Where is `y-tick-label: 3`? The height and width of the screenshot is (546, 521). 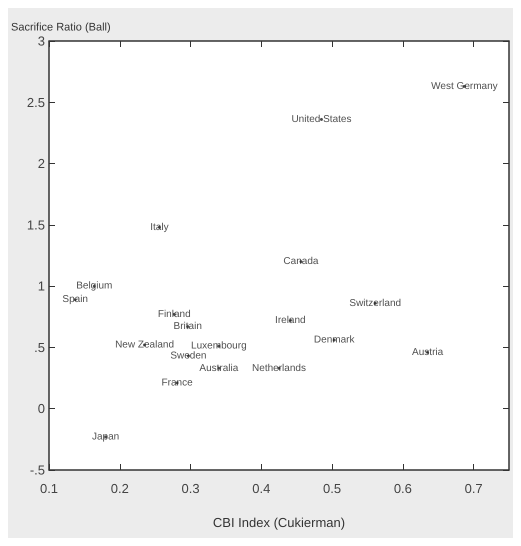
y-tick-label: 3 is located at coordinates (41, 41).